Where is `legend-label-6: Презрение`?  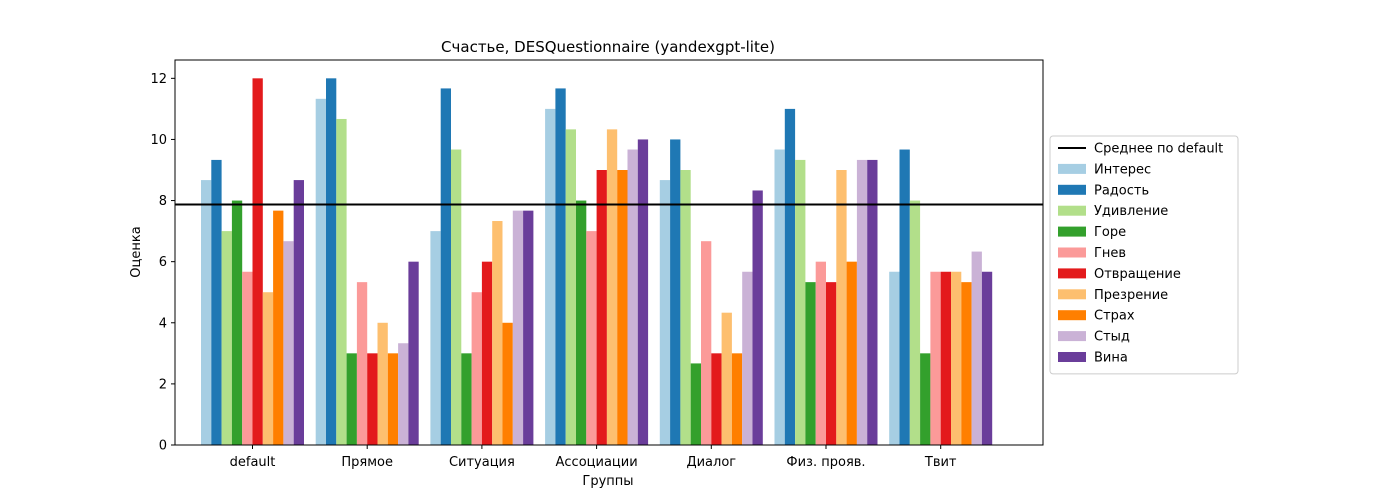 legend-label-6: Презрение is located at coordinates (1131, 295).